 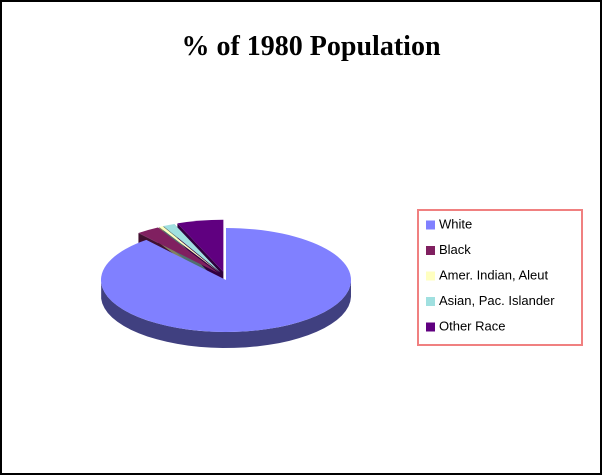 What do you see at coordinates (472, 325) in the screenshot?
I see `legend-label: Other Race` at bounding box center [472, 325].